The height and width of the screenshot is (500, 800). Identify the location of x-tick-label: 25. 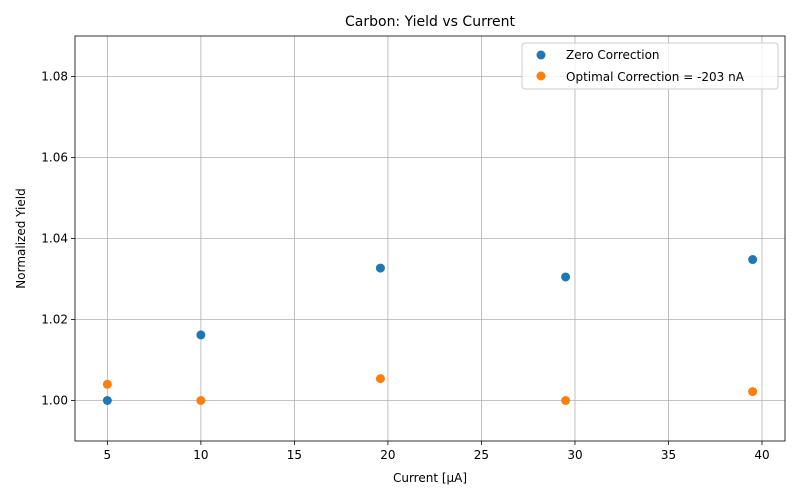
(481, 455).